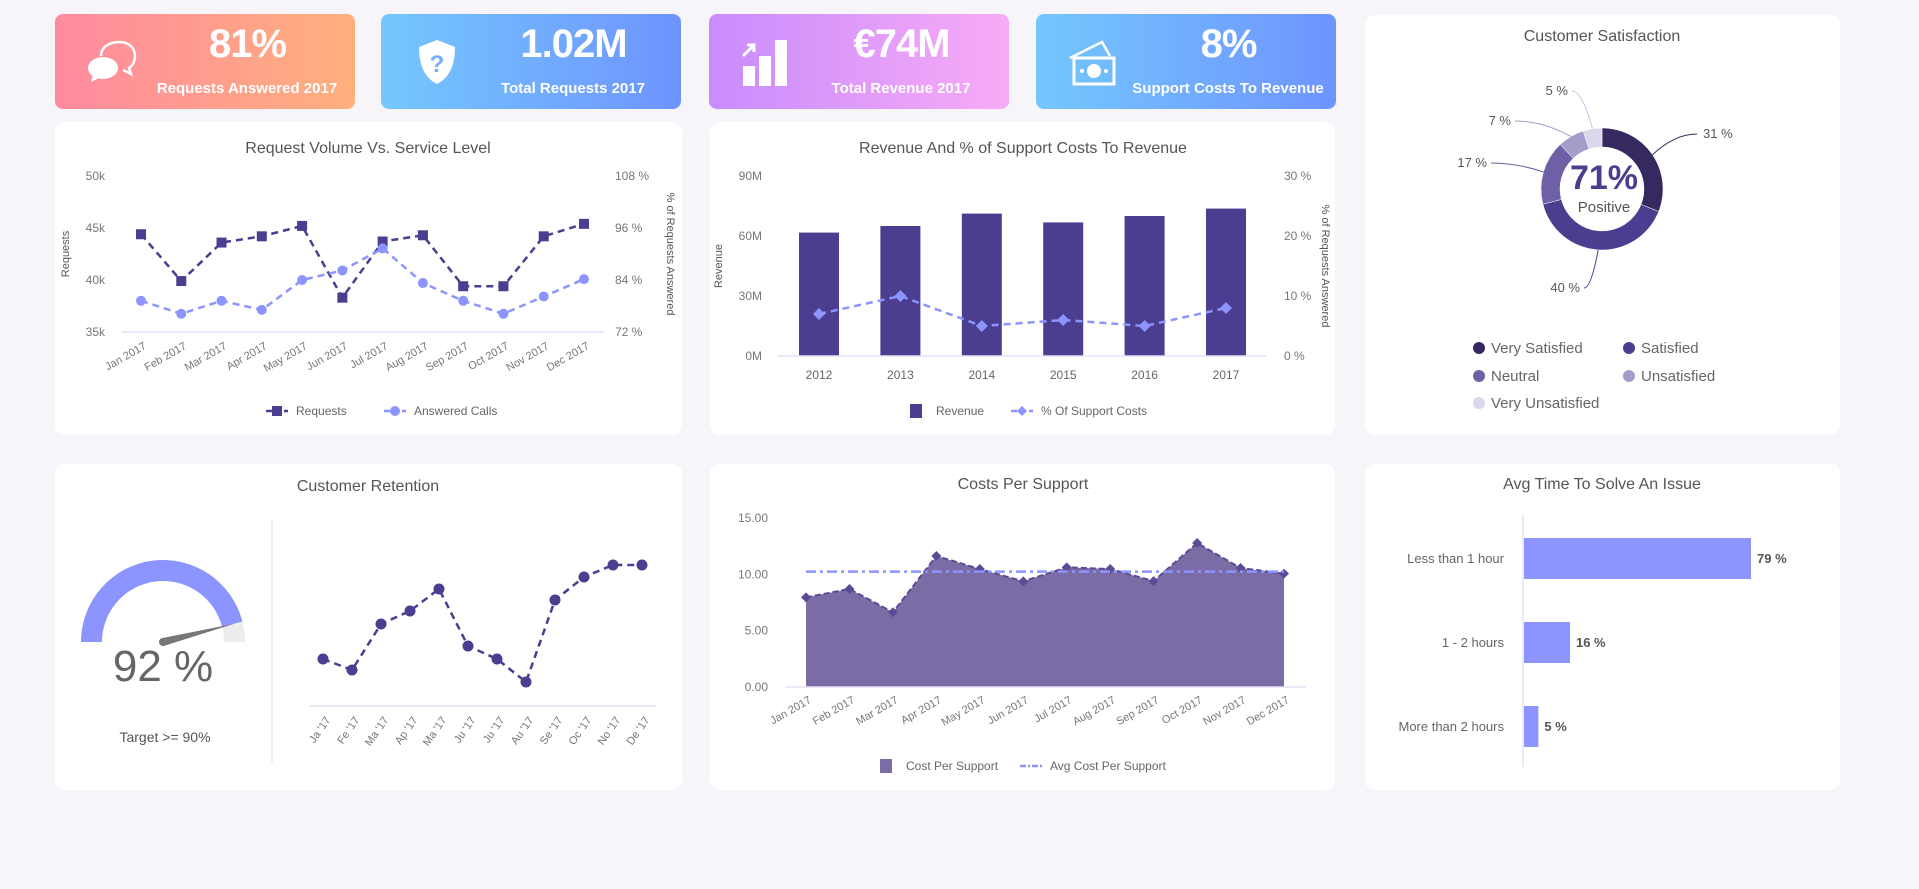 The width and height of the screenshot is (1919, 889). I want to click on chart-title: Costs Per Support, so click(1023, 484).